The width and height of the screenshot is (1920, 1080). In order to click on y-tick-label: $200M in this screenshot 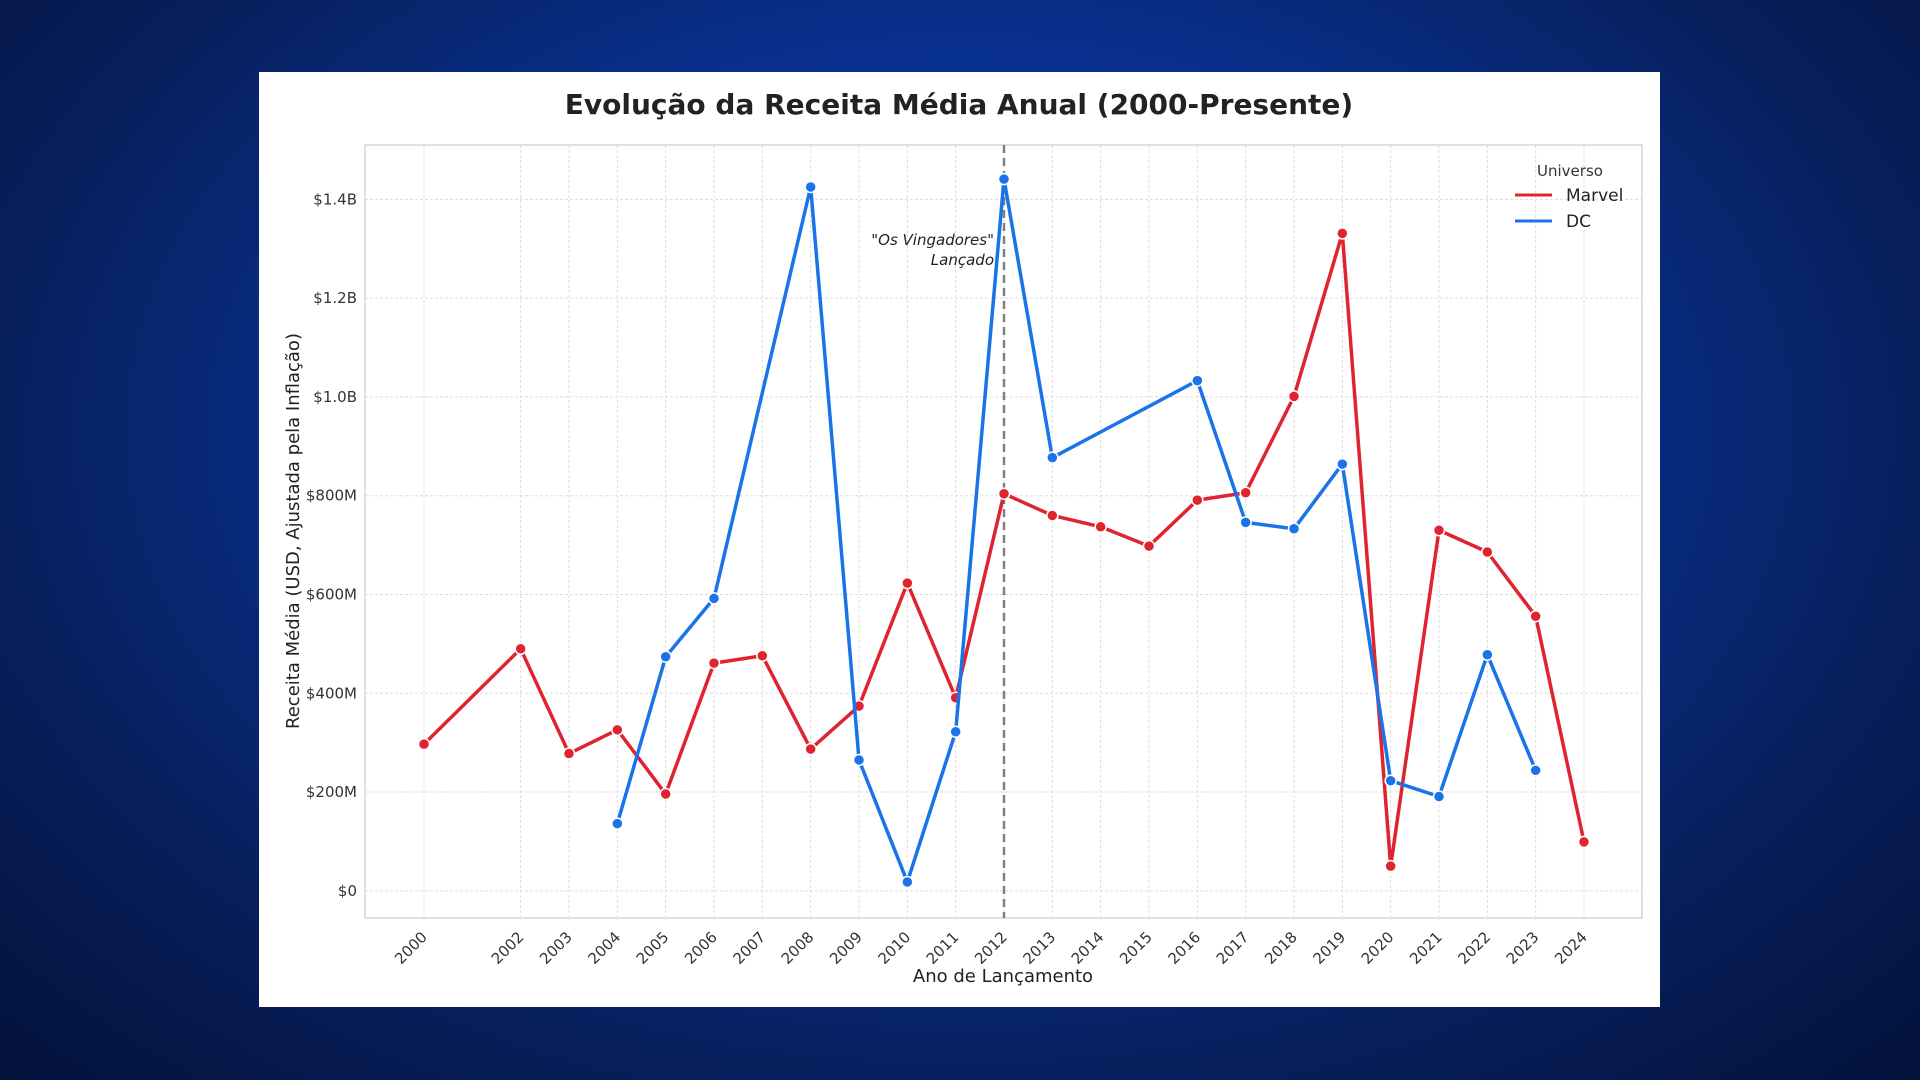, I will do `click(331, 792)`.